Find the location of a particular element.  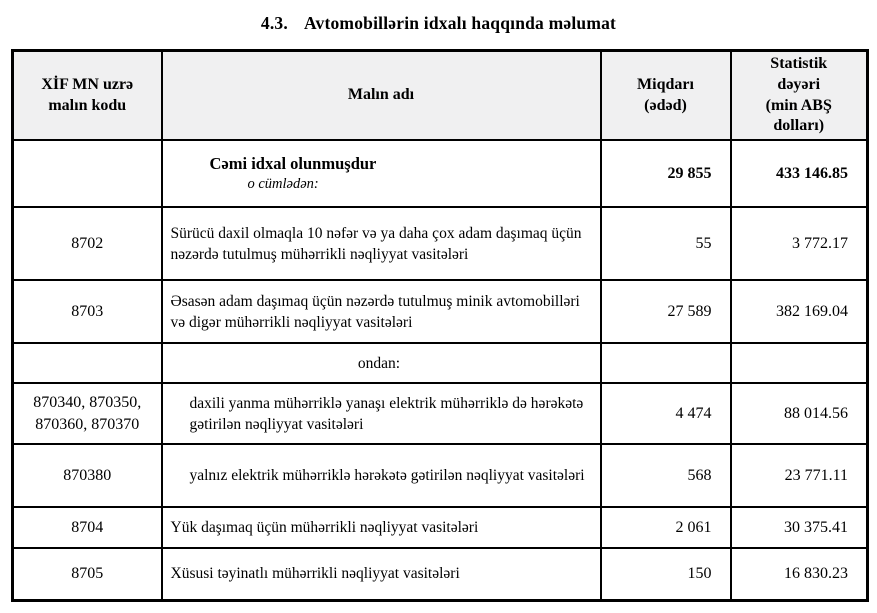

section-title-text: Avtomobillərin idxalı haqqında məlumat is located at coordinates (460, 23).